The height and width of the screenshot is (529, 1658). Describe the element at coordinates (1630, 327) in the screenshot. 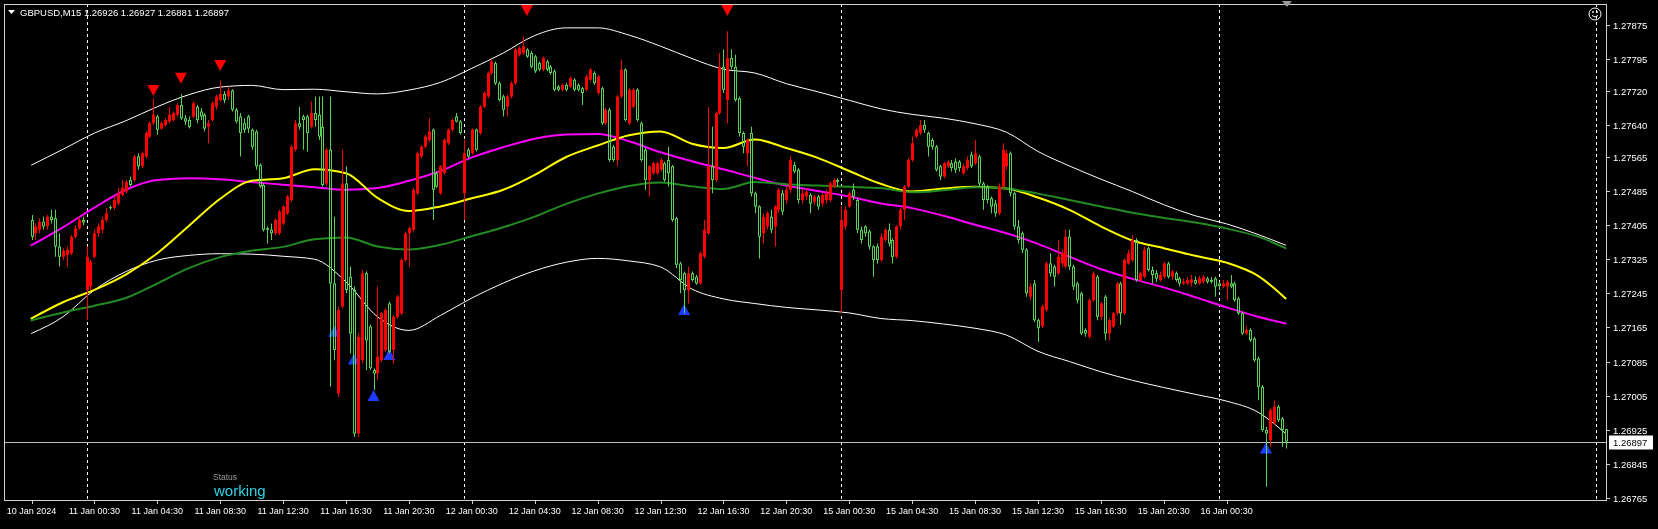

I see `y-tick-label: 1.27165` at that location.